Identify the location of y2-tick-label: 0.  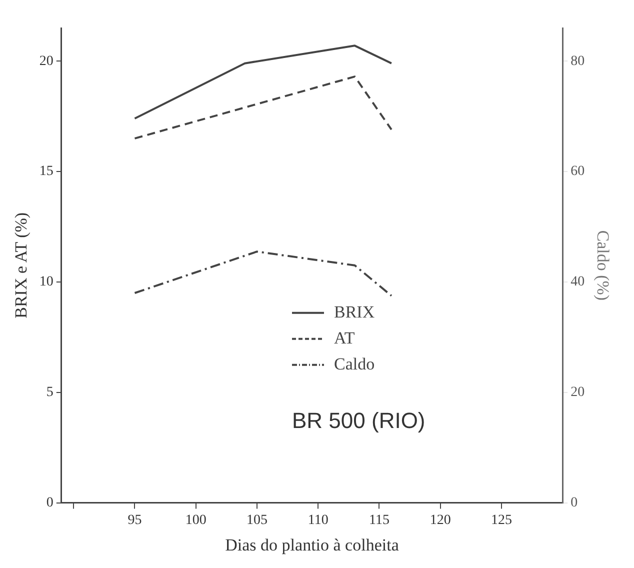
(574, 502).